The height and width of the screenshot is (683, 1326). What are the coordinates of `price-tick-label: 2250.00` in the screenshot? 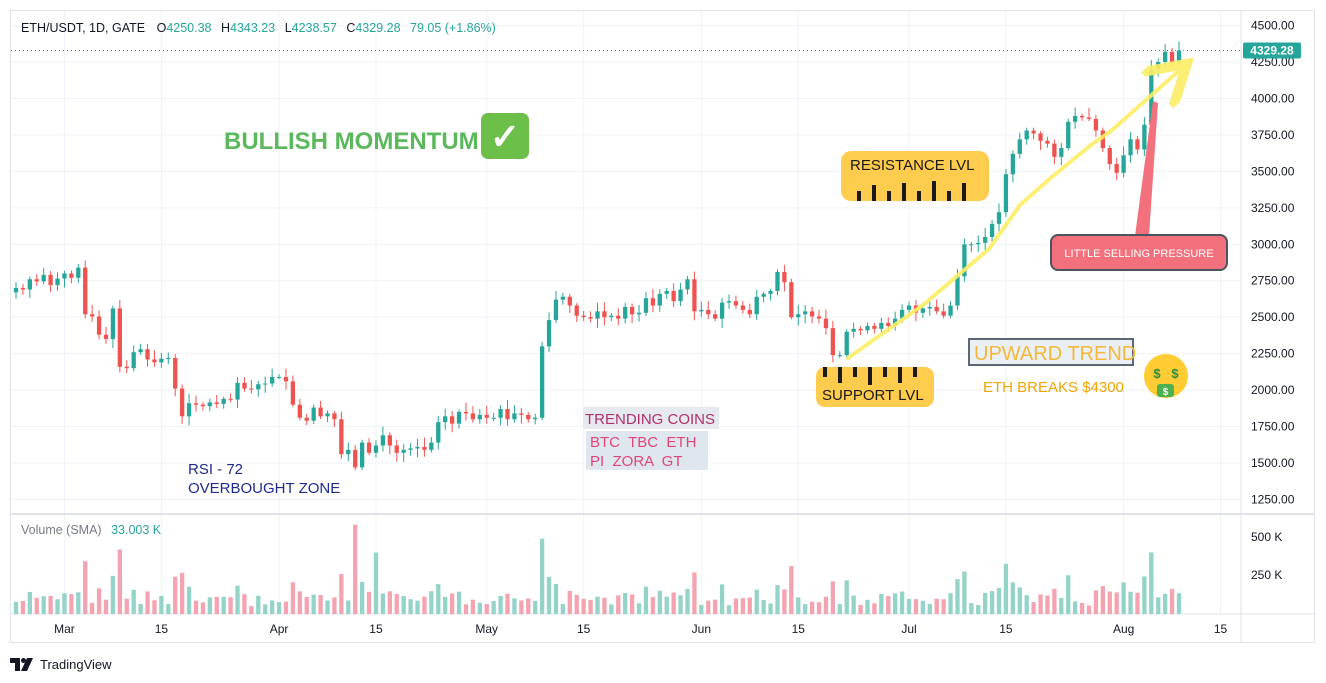 It's located at (1273, 354).